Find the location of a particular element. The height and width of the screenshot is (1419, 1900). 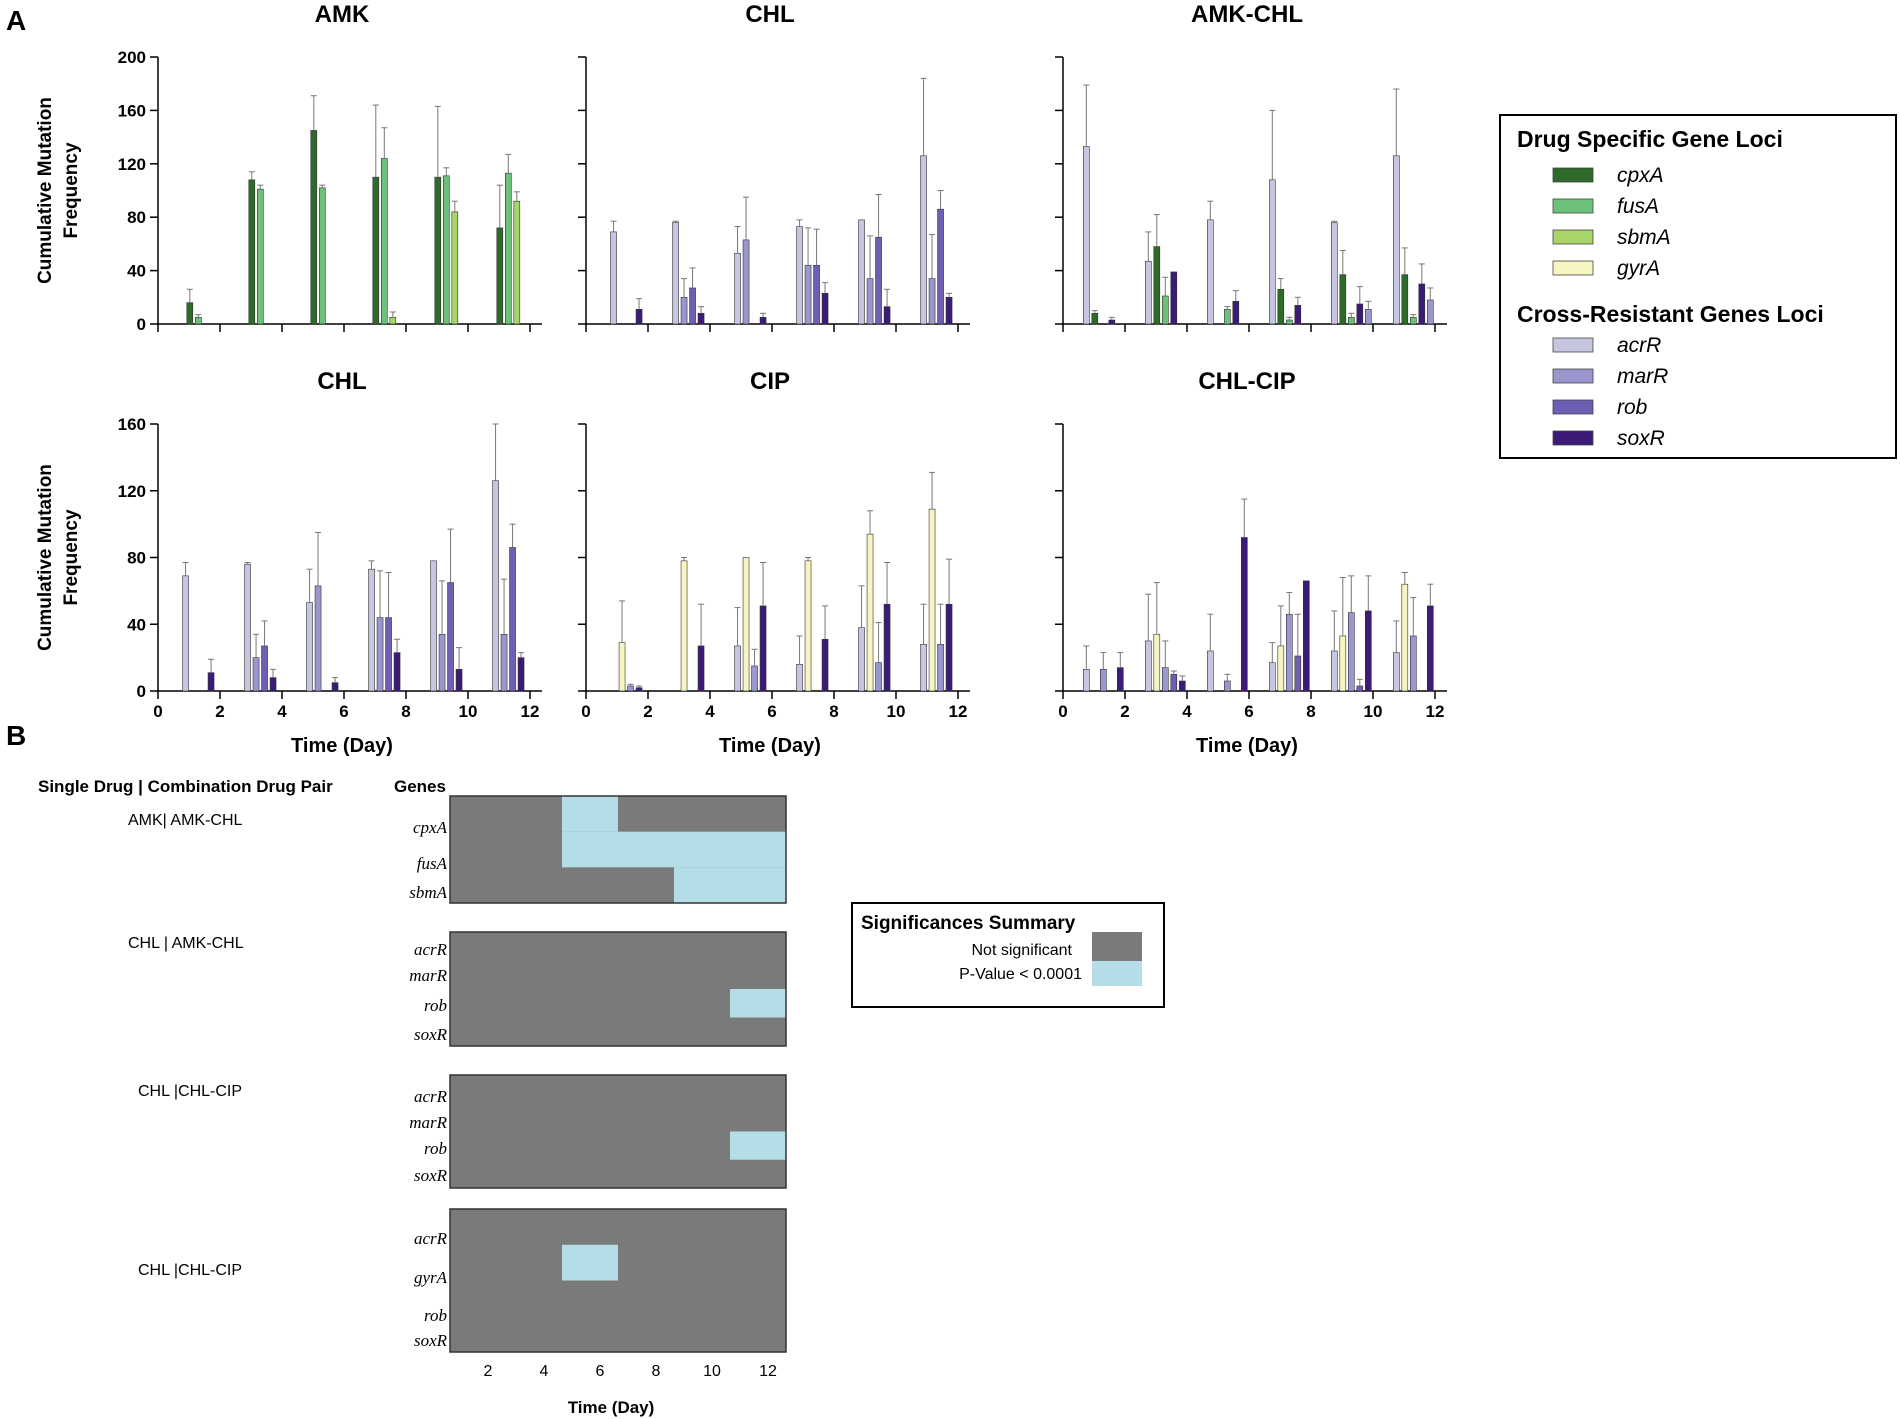

gene-row-label-marR: marR is located at coordinates (428, 975).